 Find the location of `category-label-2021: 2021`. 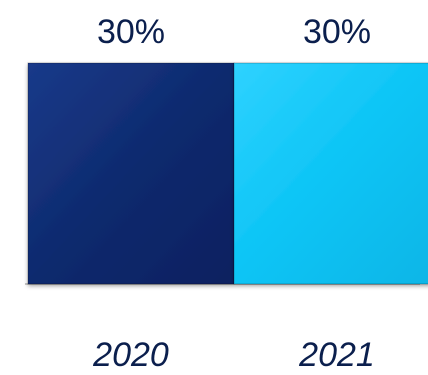

category-label-2021: 2021 is located at coordinates (336, 355).